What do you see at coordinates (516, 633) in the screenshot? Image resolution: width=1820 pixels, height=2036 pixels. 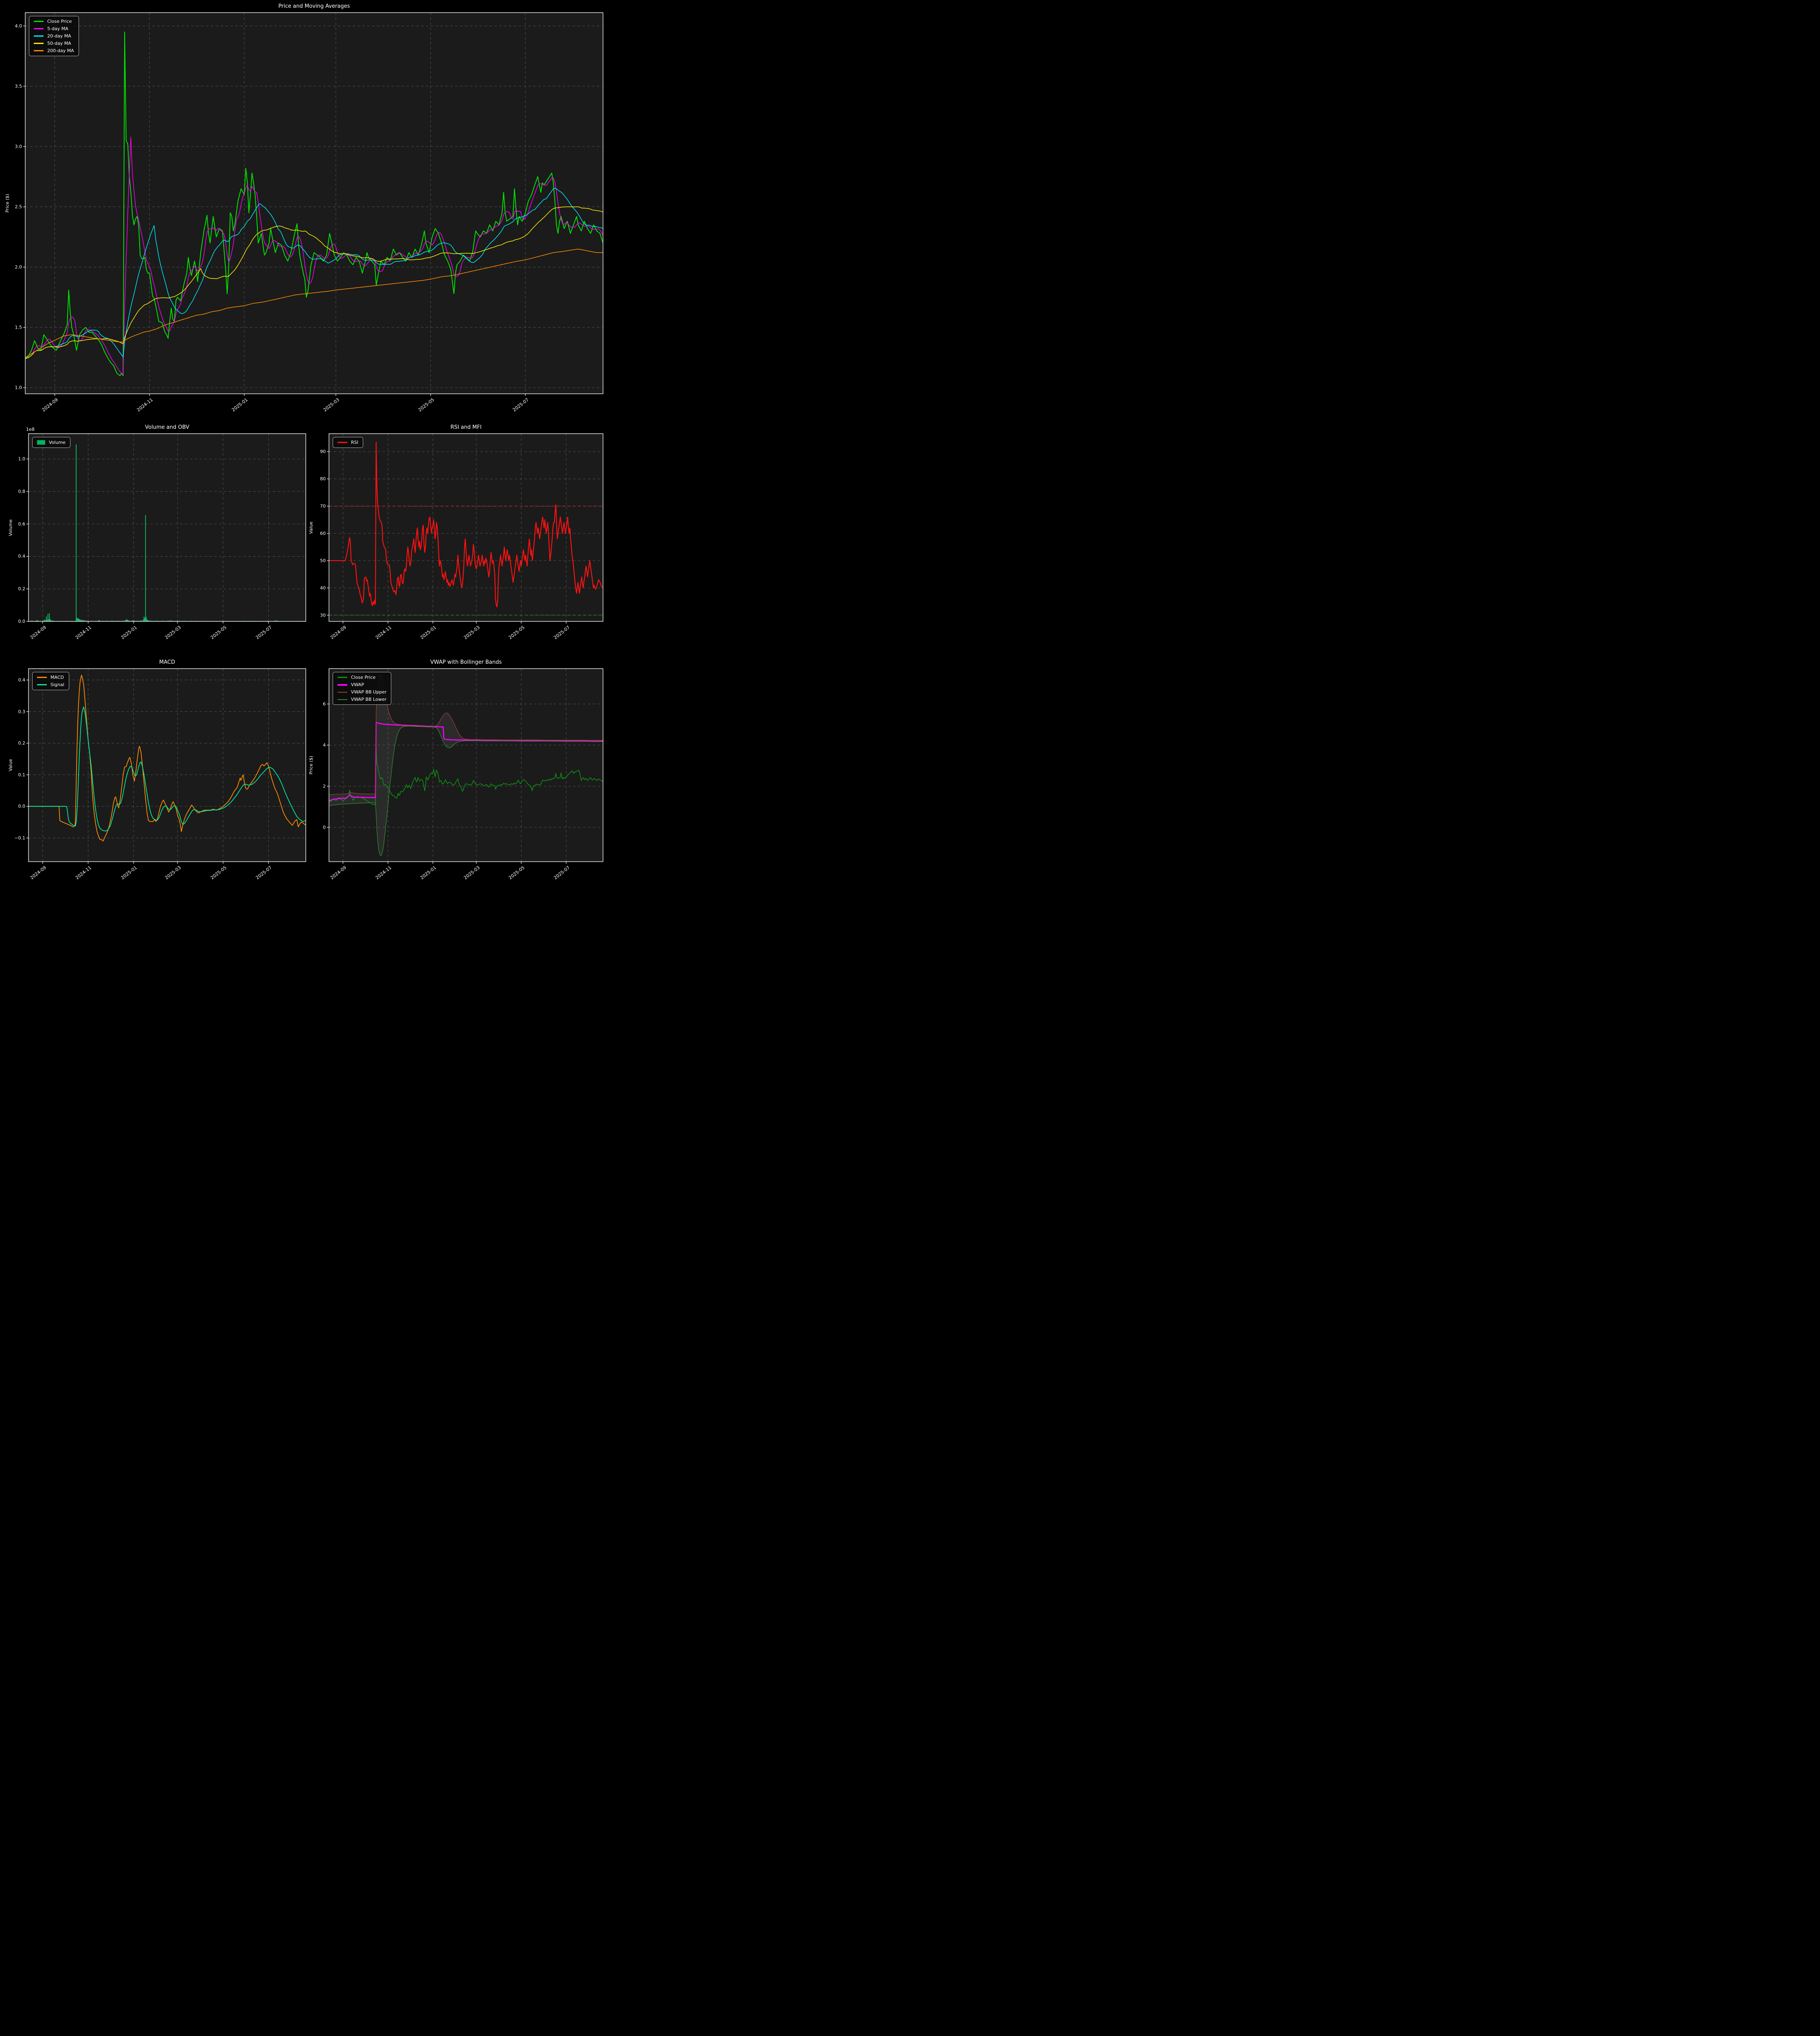 I see `rsi-x-tick-label: 2025-05` at bounding box center [516, 633].